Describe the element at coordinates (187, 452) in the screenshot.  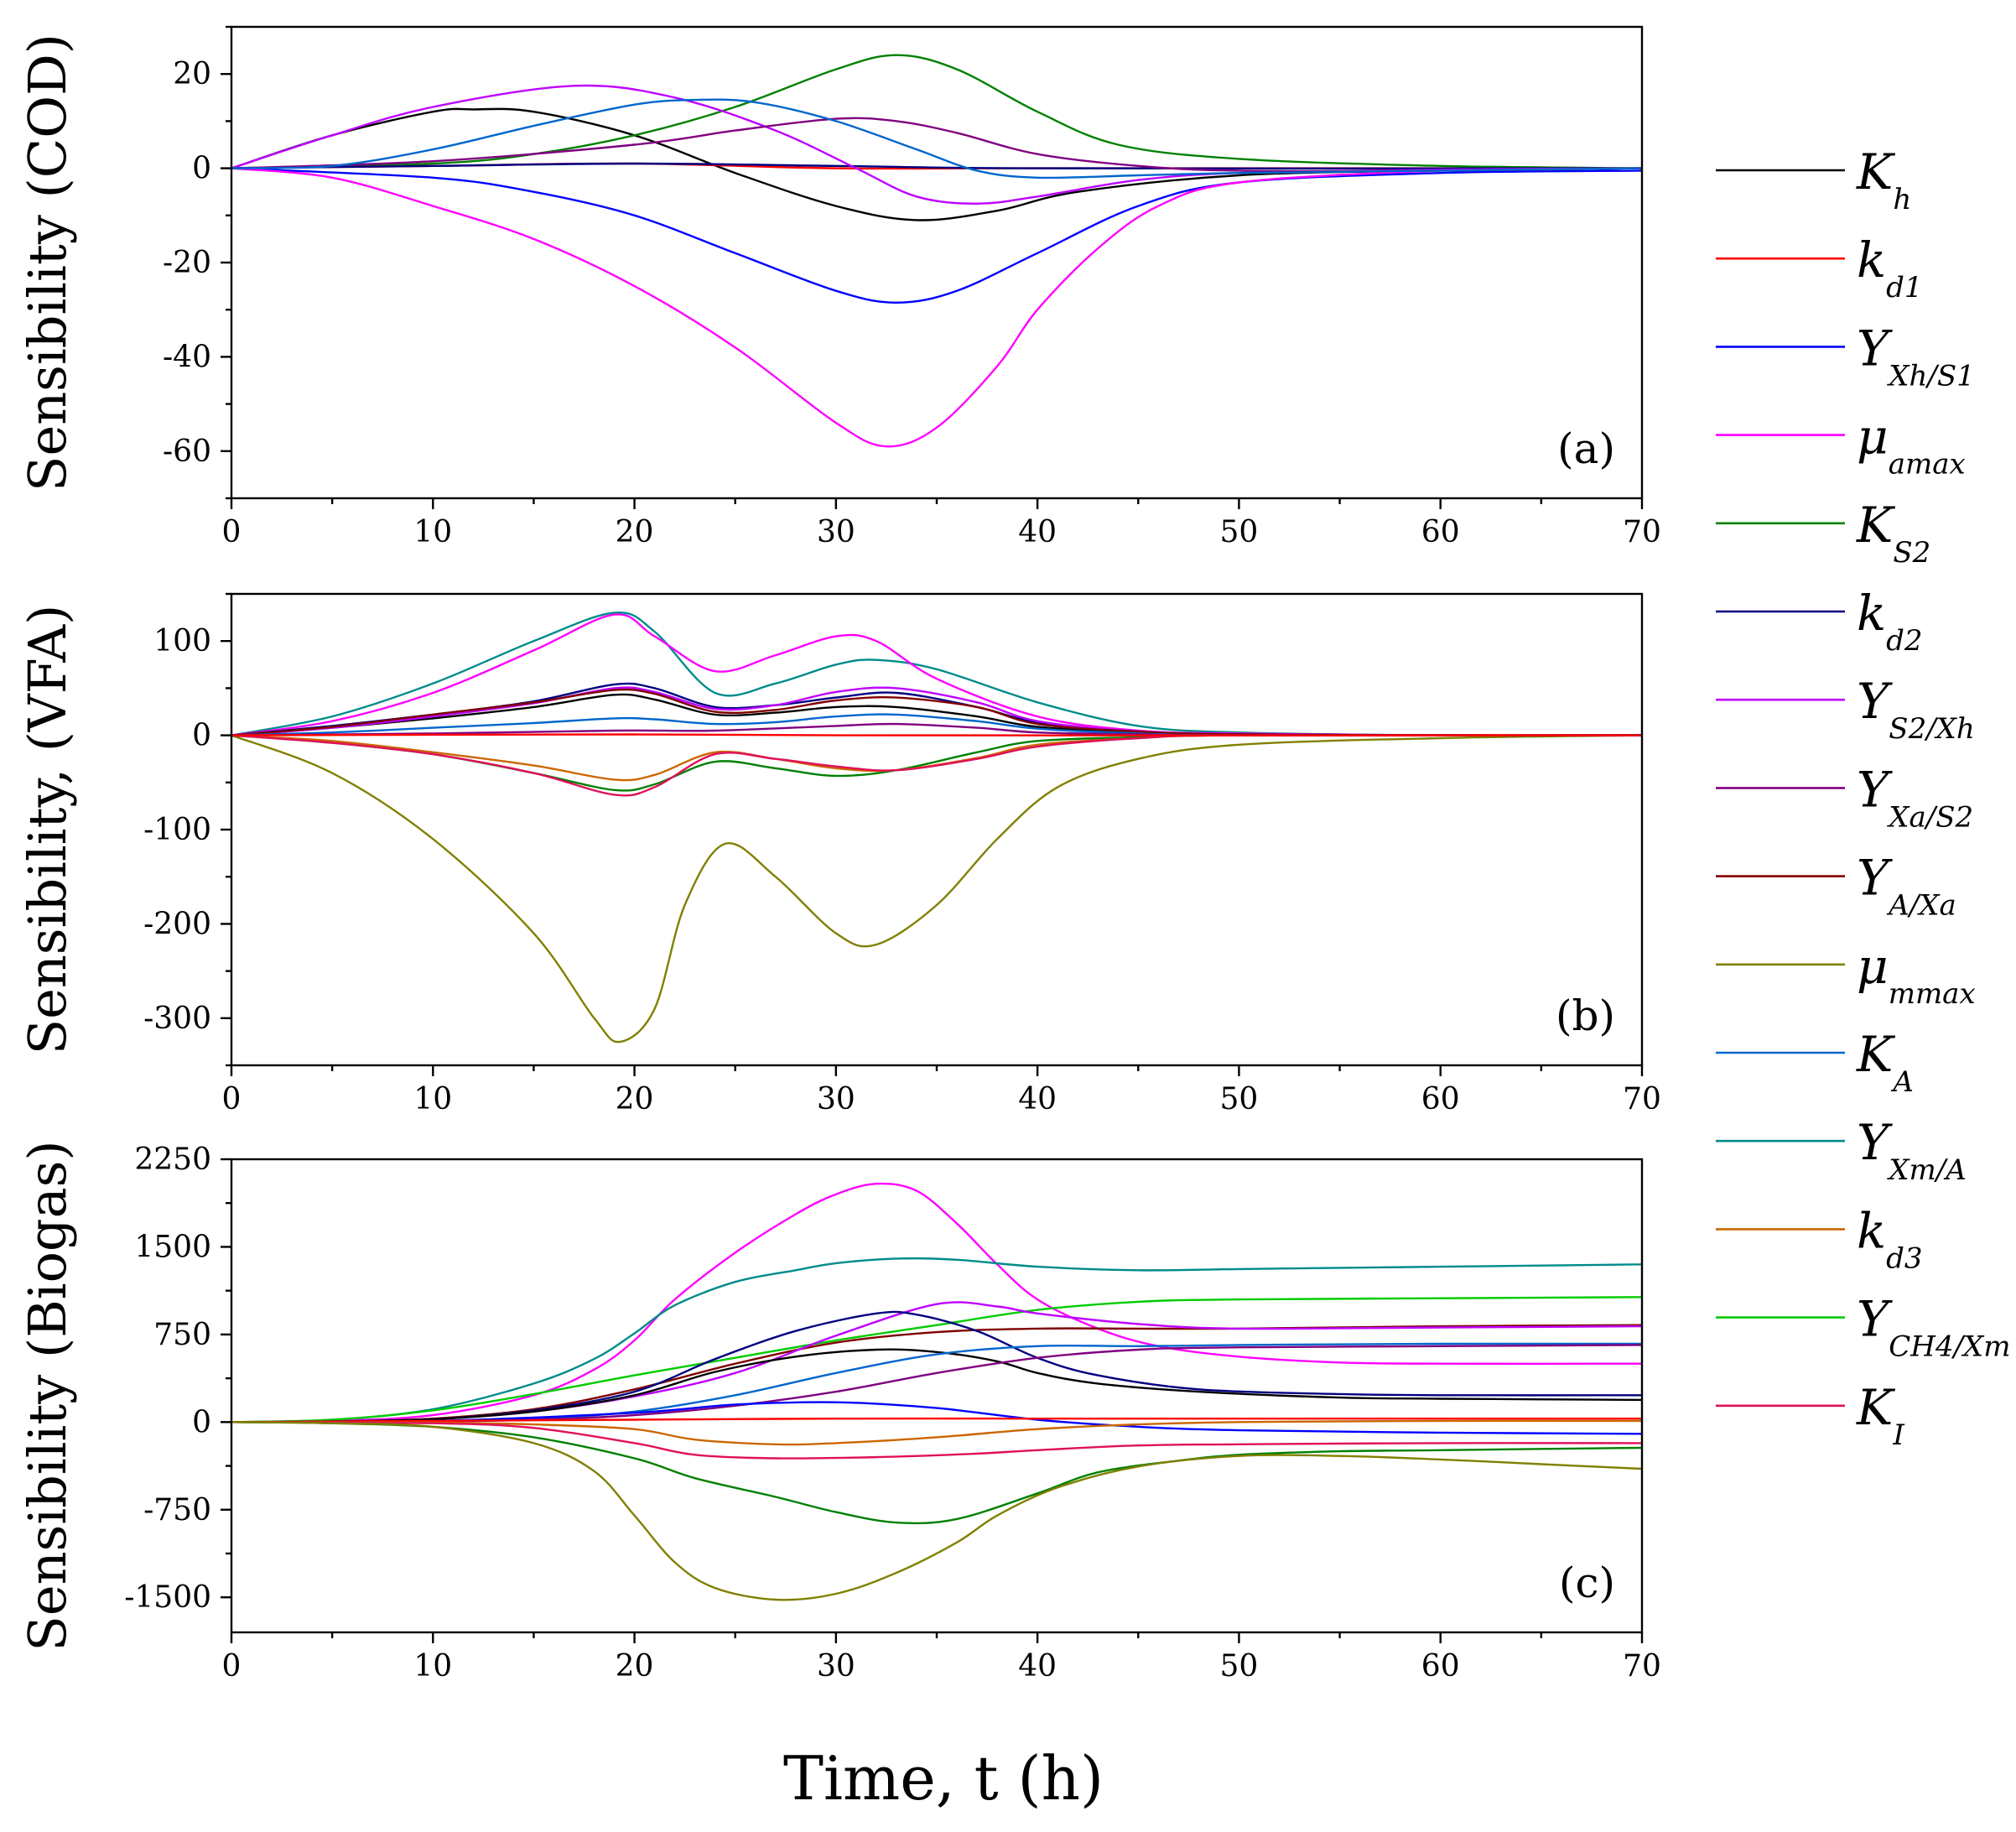
I see `y-tick-label: -60` at that location.